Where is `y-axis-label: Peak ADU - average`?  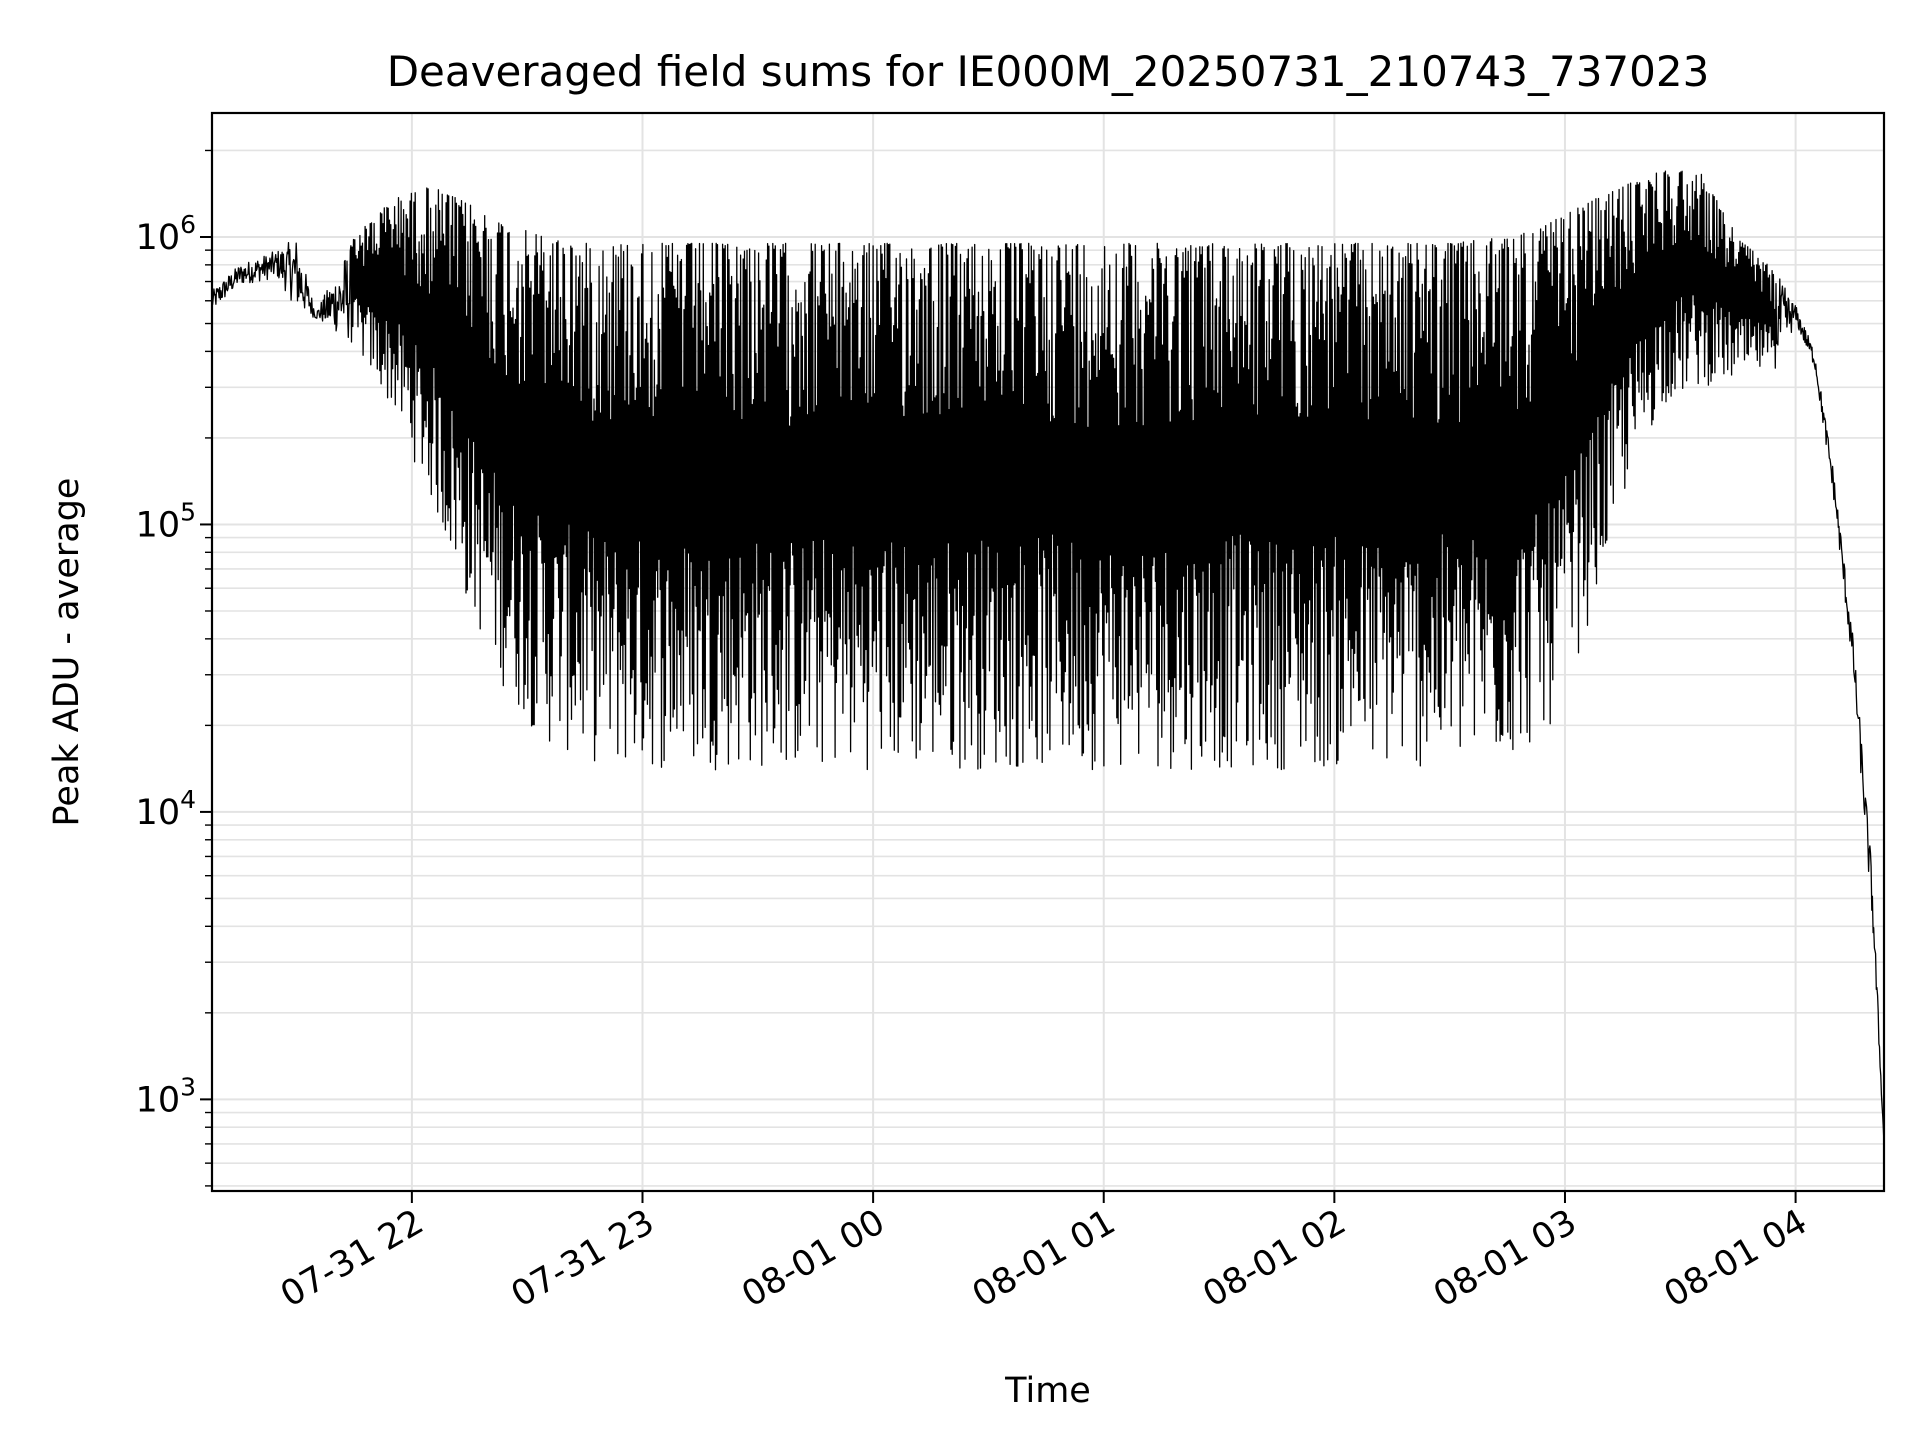 y-axis-label: Peak ADU - average is located at coordinates (67, 652).